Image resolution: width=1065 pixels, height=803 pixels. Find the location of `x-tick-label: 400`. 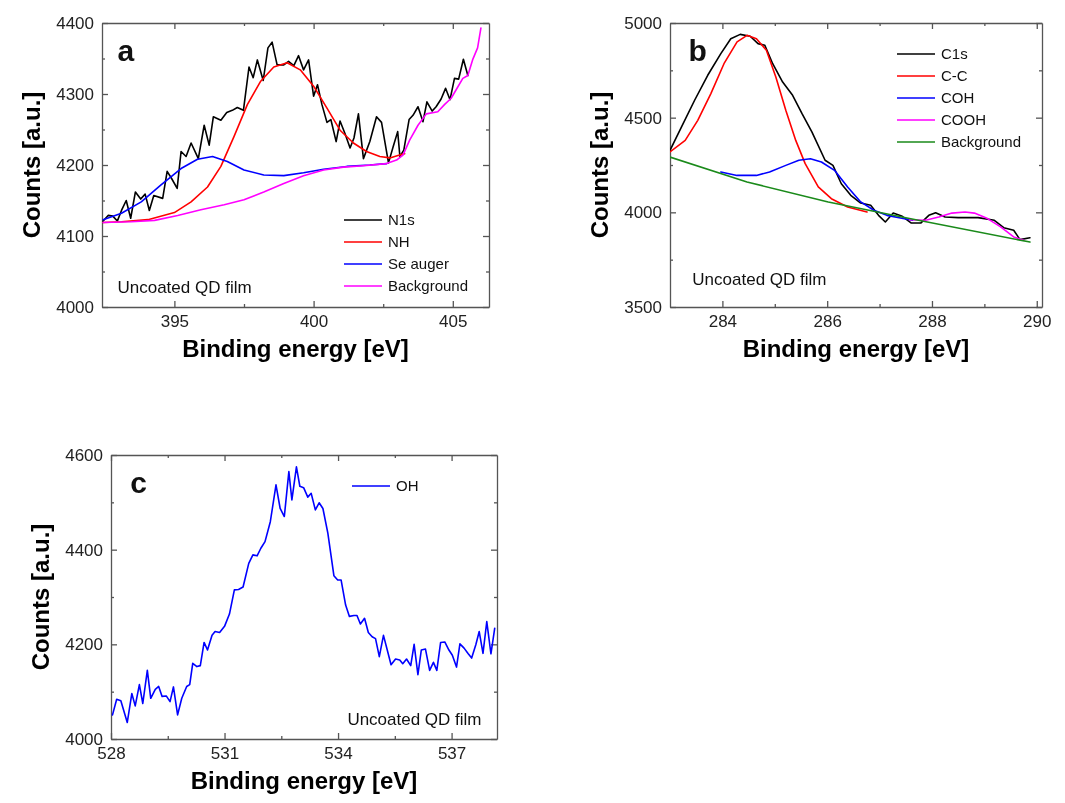

x-tick-label: 400 is located at coordinates (314, 322).